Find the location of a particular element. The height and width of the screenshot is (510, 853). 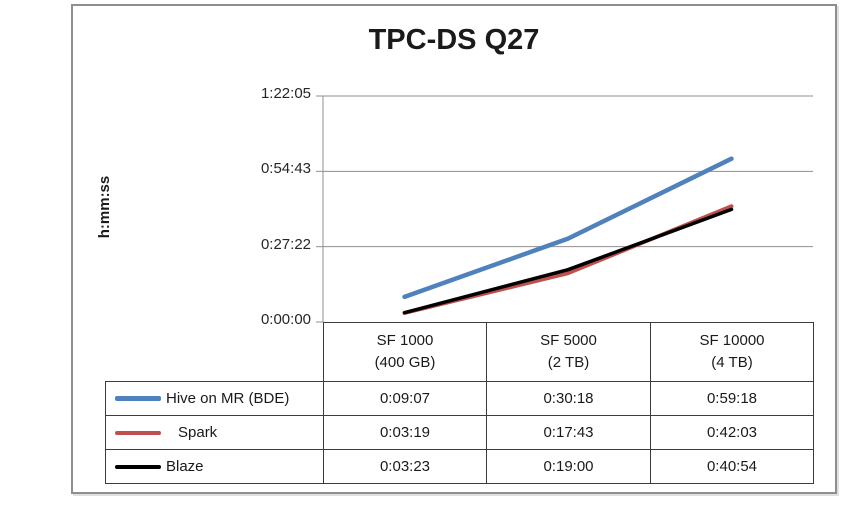

chart-title: TPC-DS Q27 is located at coordinates (454, 40).